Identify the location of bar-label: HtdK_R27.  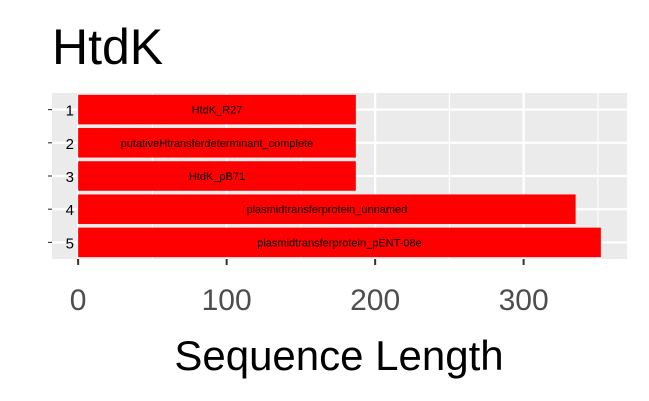
(217, 111).